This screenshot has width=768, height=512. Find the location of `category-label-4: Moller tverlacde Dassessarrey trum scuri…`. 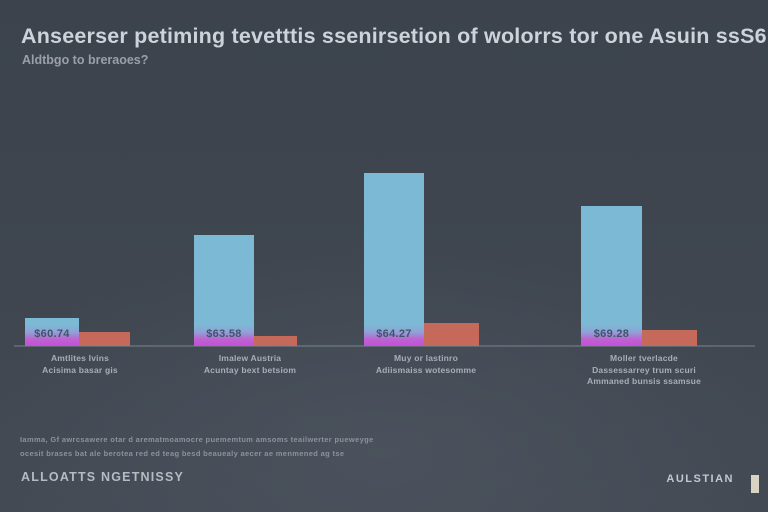

category-label-4: Moller tverlacde Dassessarrey trum scuri… is located at coordinates (644, 370).